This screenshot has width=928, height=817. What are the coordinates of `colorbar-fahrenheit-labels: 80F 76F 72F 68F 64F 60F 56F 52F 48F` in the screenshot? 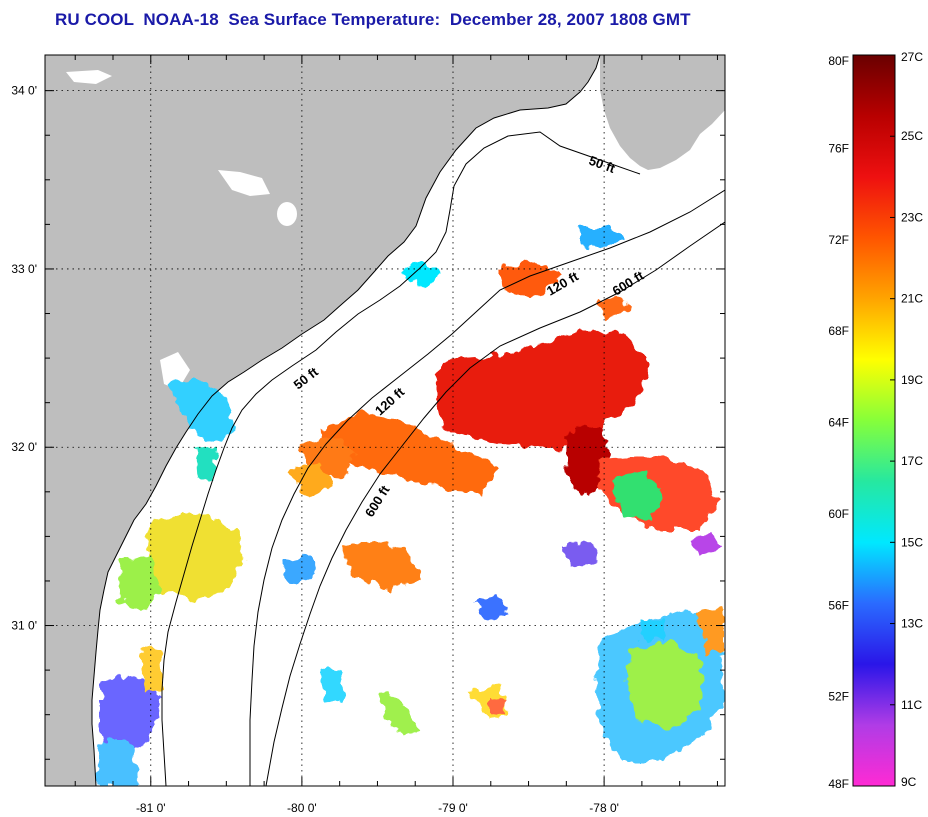 It's located at (838, 422).